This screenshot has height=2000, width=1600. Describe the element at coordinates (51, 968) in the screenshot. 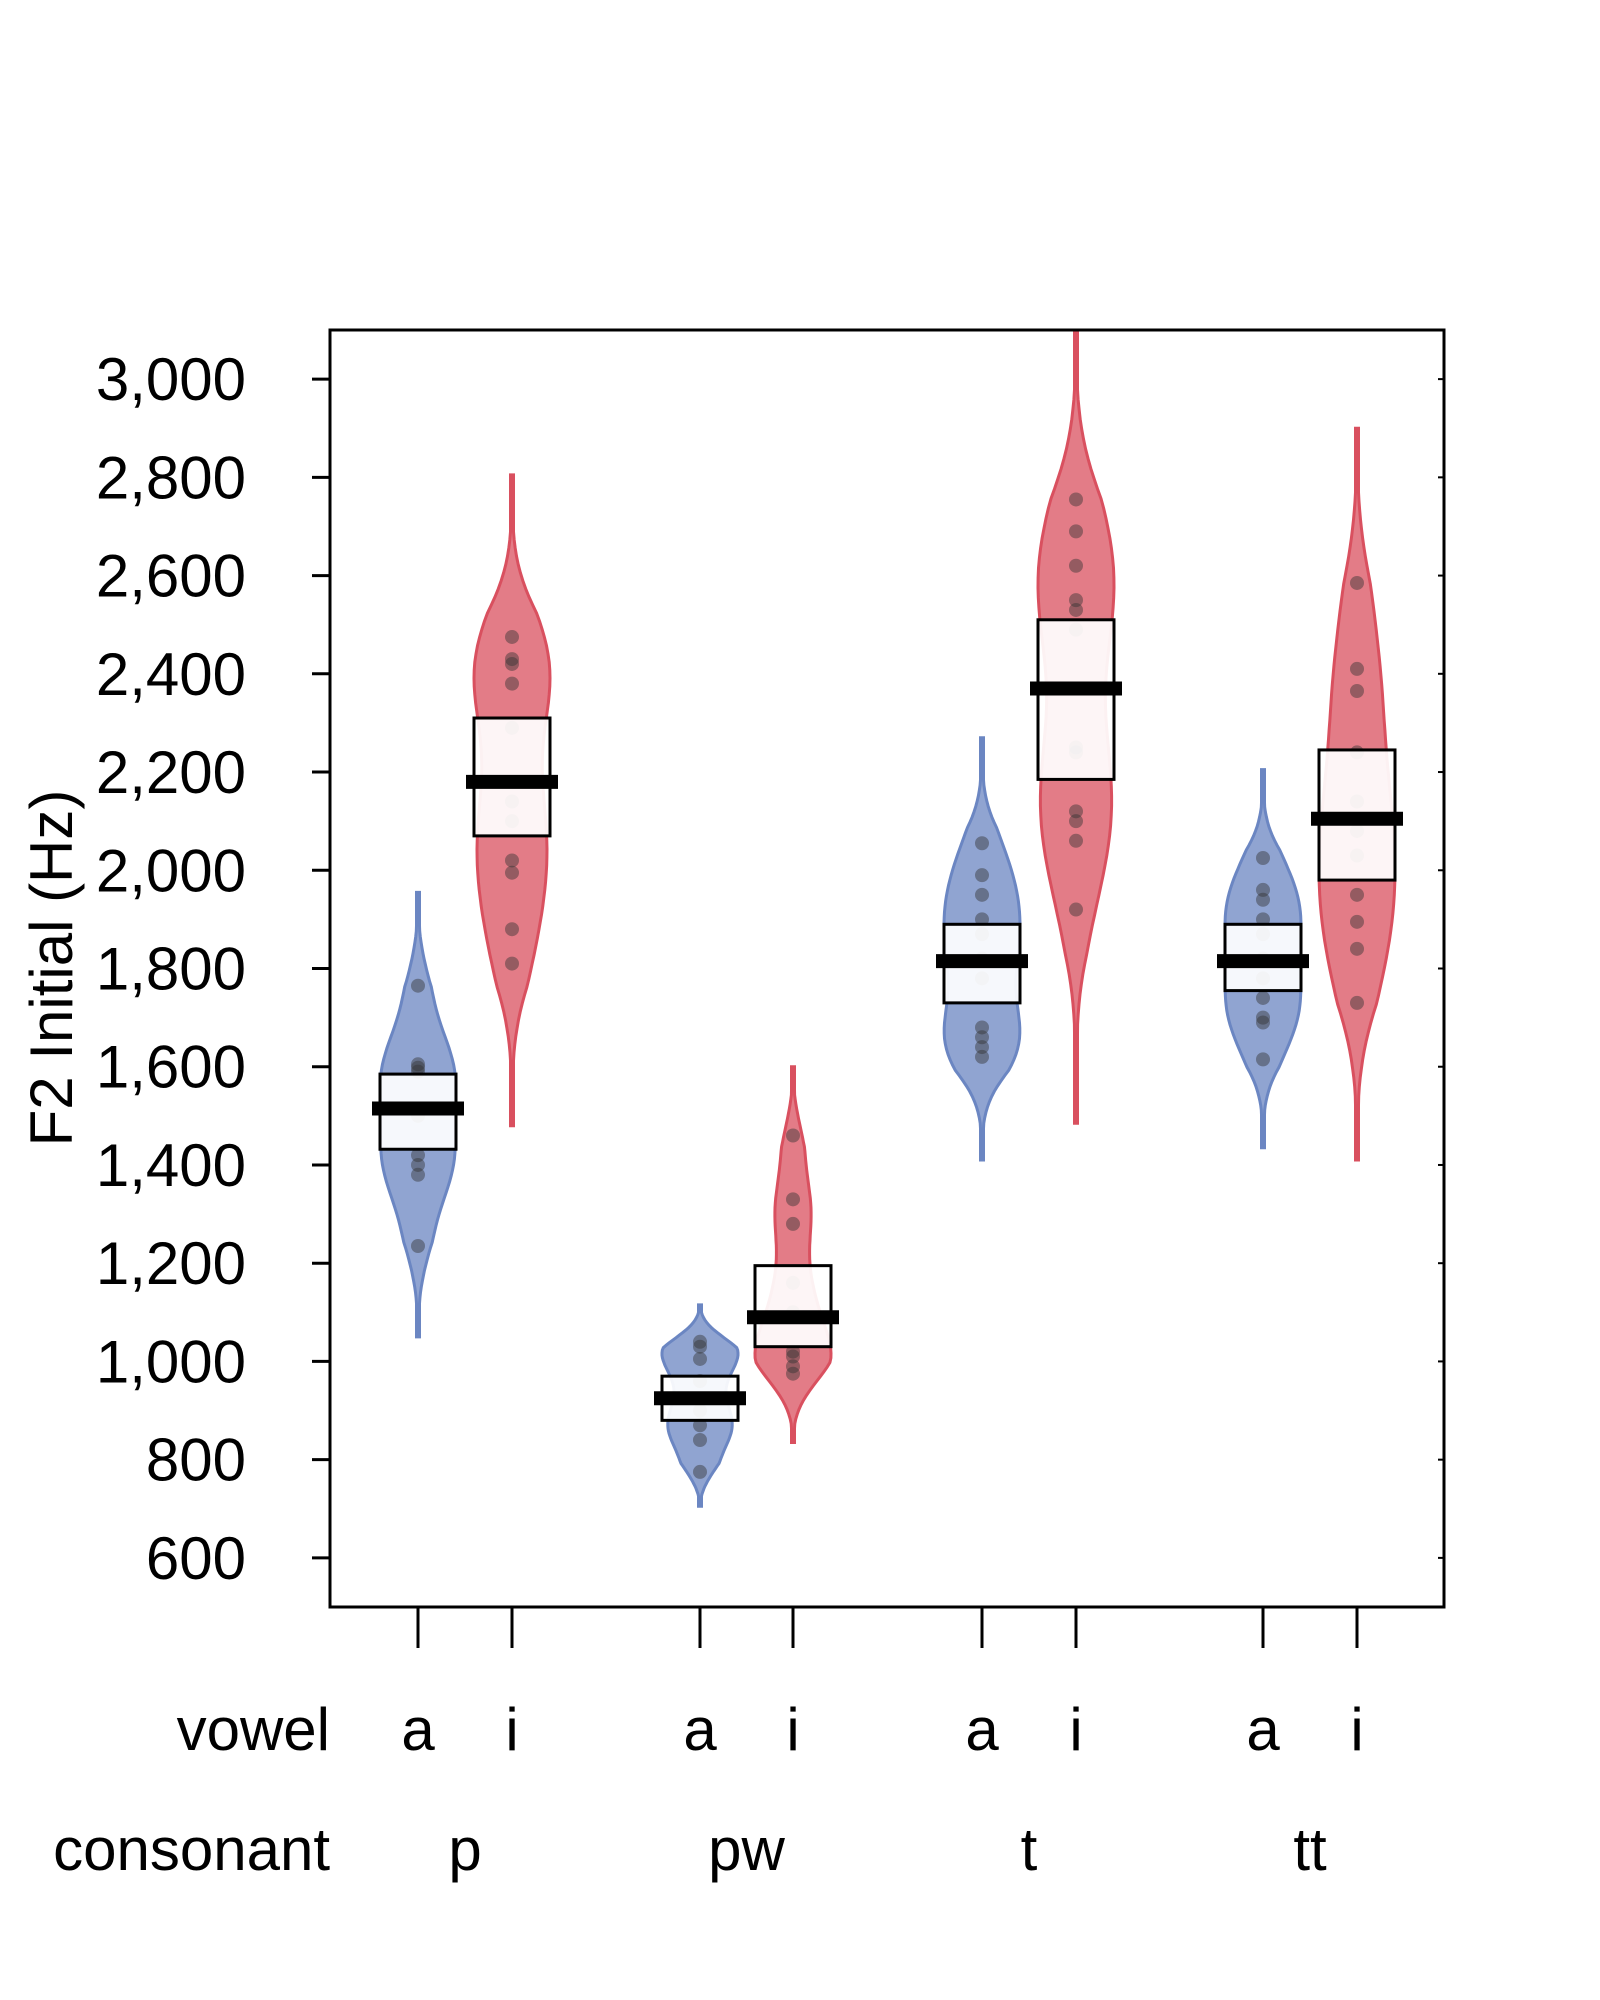

I see `y-axis-title: F2 Initial (Hz)` at that location.